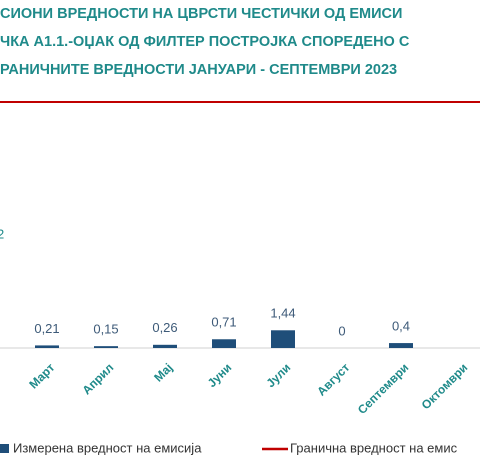 This screenshot has height=473, width=480. I want to click on value-label: 0,21, so click(46, 328).